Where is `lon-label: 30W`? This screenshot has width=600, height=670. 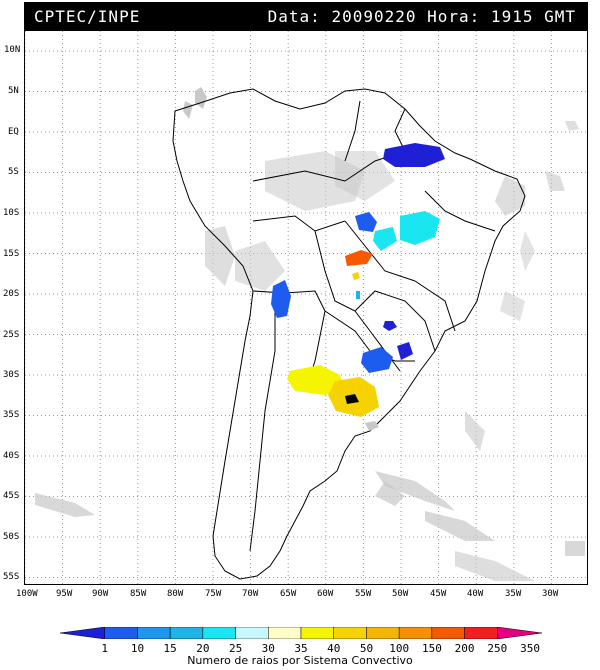
lon-label: 30W is located at coordinates (550, 594).